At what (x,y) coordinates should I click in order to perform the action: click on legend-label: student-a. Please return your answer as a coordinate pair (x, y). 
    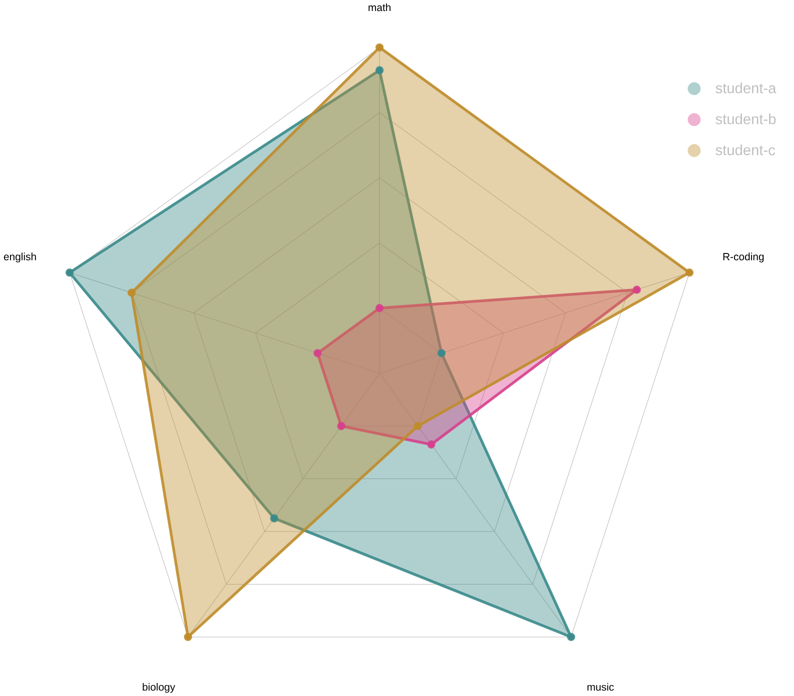
    Looking at the image, I should click on (746, 88).